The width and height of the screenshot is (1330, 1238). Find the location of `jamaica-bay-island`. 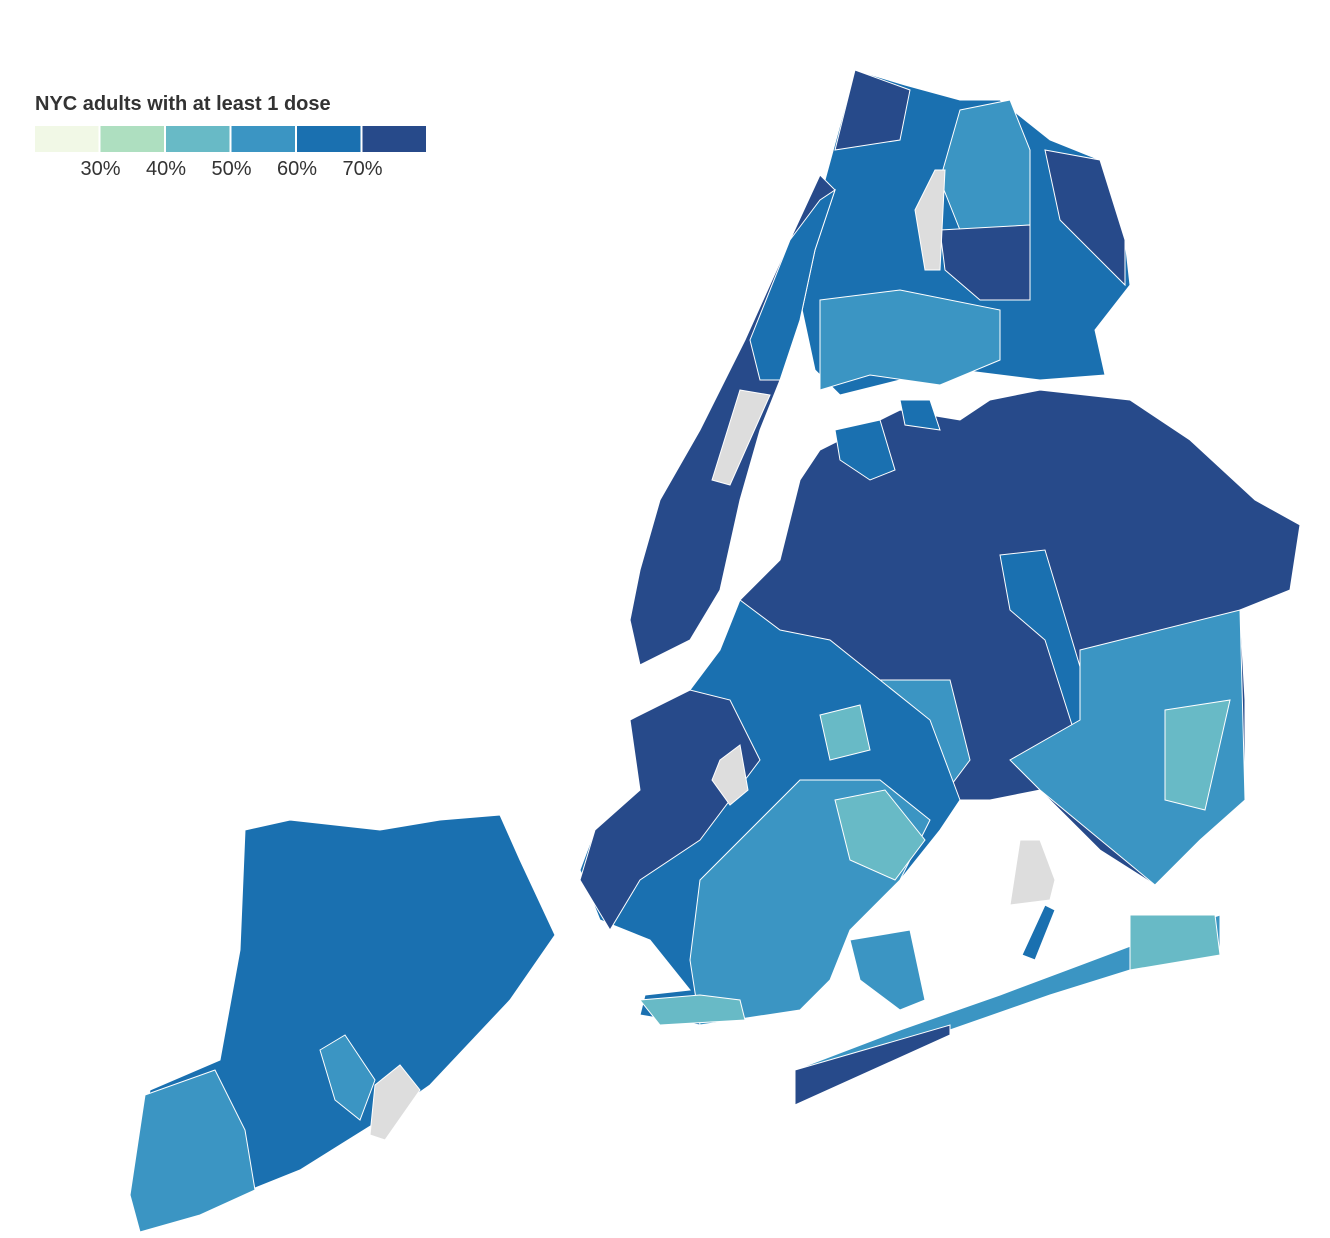

jamaica-bay-island is located at coordinates (887, 970).